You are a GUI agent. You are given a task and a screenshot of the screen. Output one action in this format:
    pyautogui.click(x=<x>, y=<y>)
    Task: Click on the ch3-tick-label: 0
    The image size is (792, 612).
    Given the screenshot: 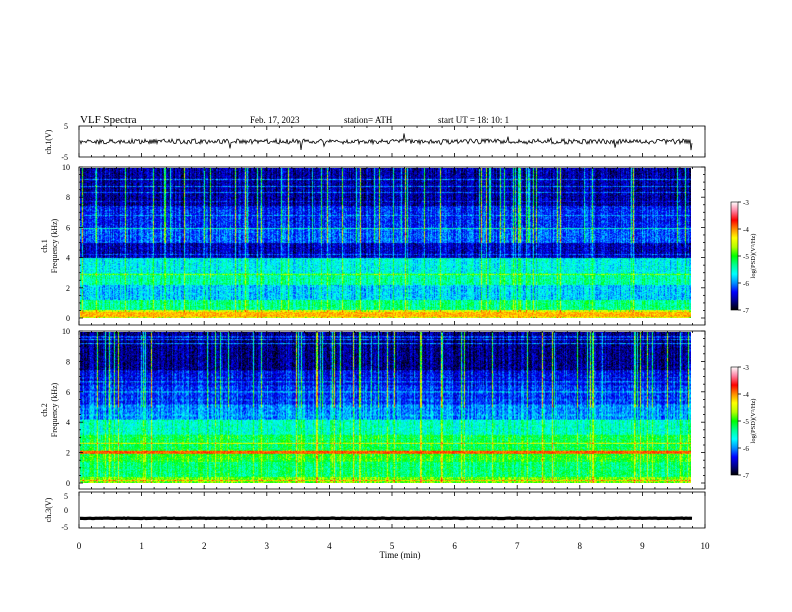 What is the action you would take?
    pyautogui.click(x=66, y=510)
    